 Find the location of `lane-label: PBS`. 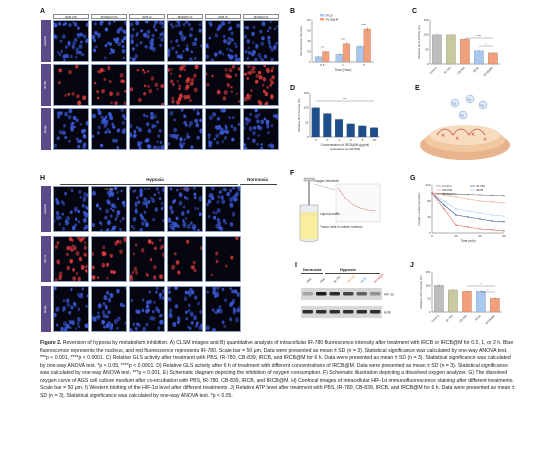

lane-label: PBS is located at coordinates (322, 280).